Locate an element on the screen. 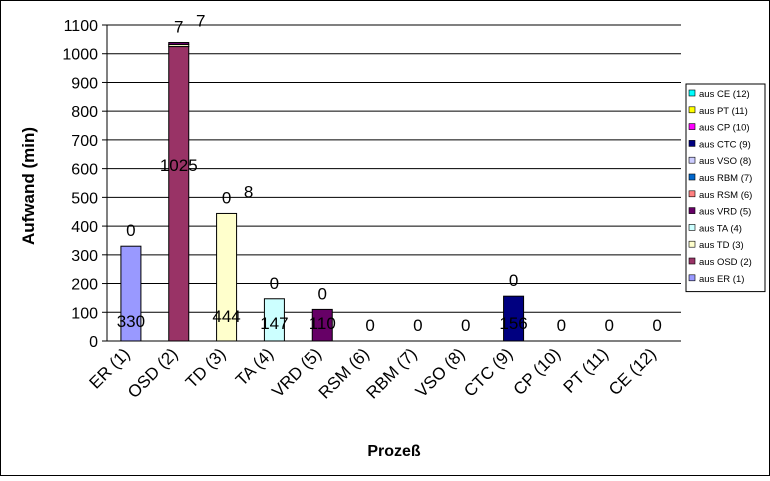 This screenshot has width=770, height=481. legend-entry-label: aus CE (12) is located at coordinates (724, 94).